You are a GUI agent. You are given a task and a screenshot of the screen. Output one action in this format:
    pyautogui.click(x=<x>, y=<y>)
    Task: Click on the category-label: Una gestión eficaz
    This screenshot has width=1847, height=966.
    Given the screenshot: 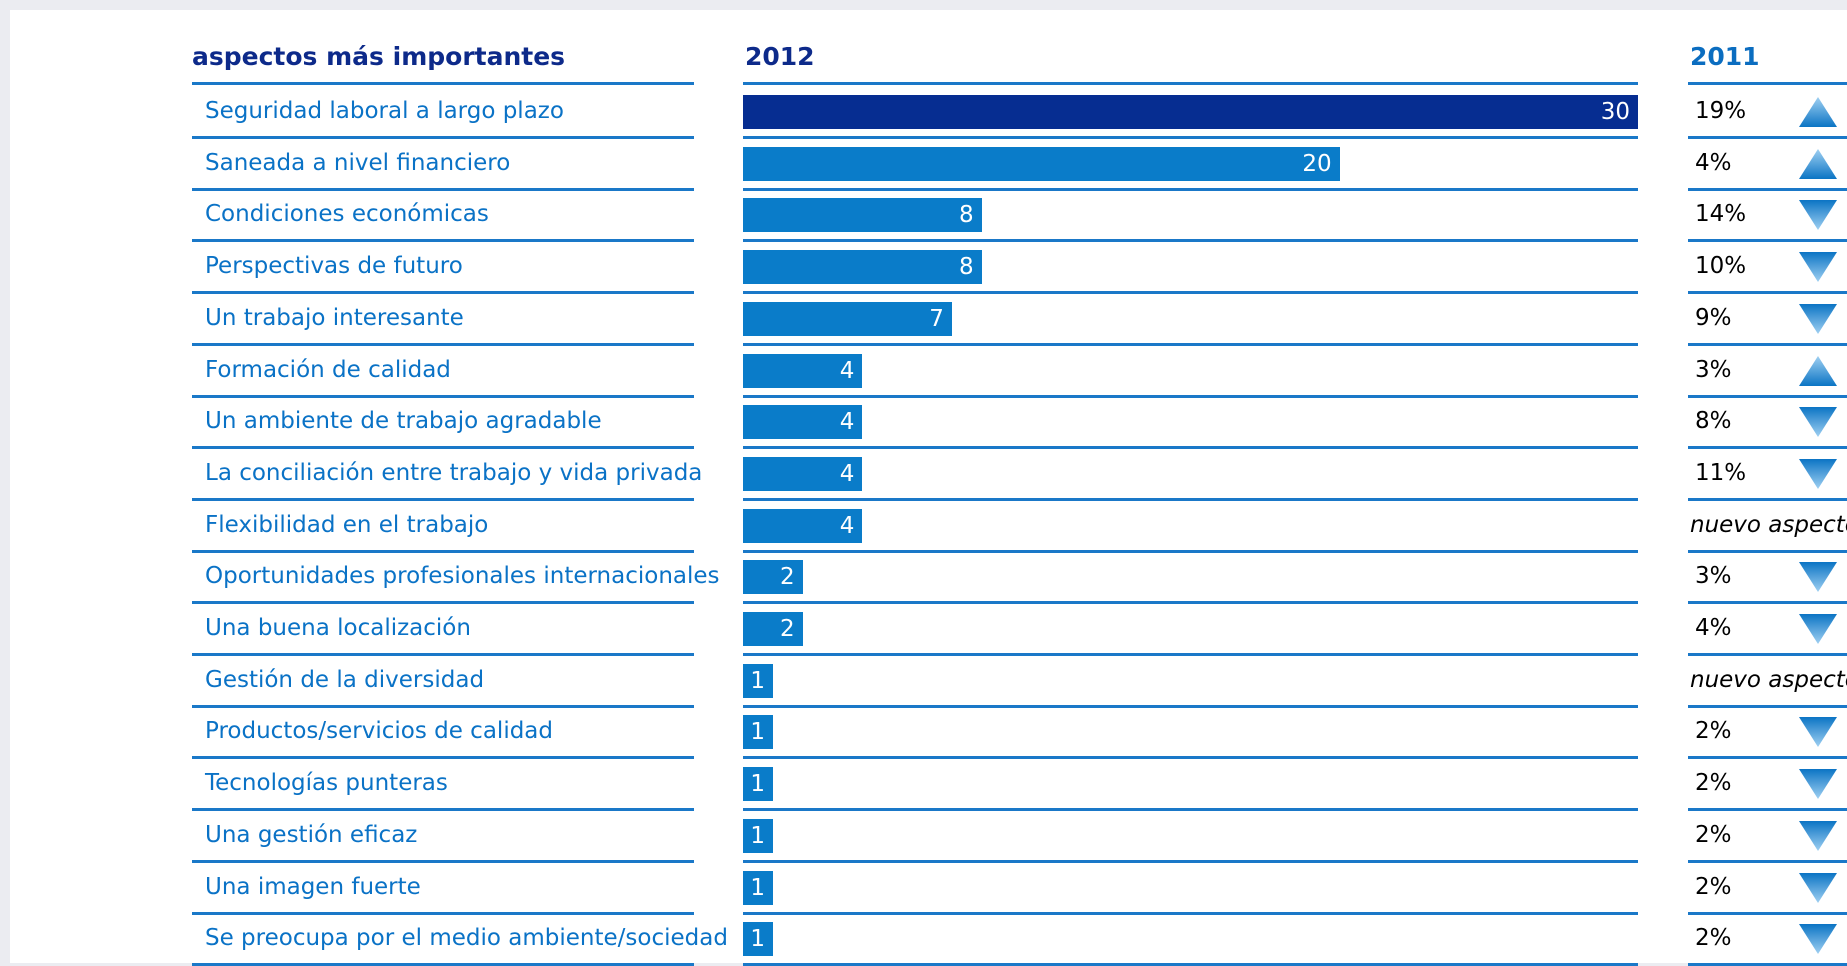 What is the action you would take?
    pyautogui.click(x=311, y=834)
    